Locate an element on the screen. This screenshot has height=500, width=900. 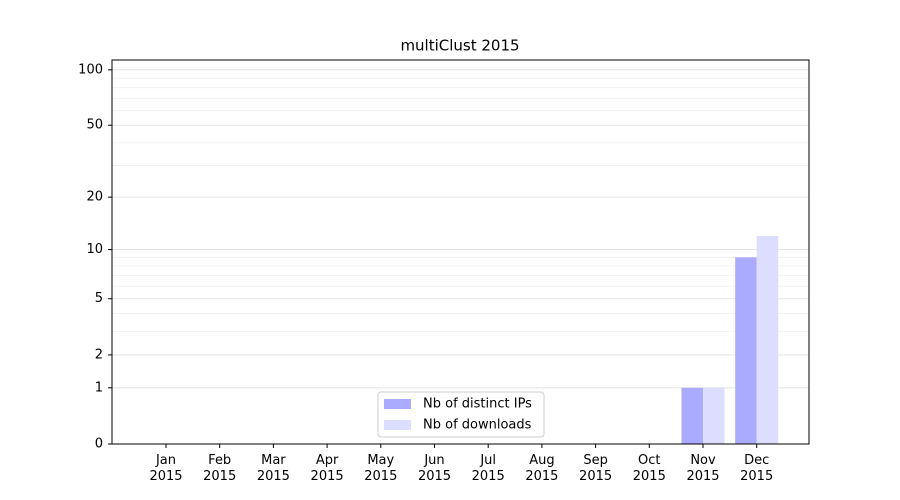
y-tick-label: 10 is located at coordinates (94, 249).